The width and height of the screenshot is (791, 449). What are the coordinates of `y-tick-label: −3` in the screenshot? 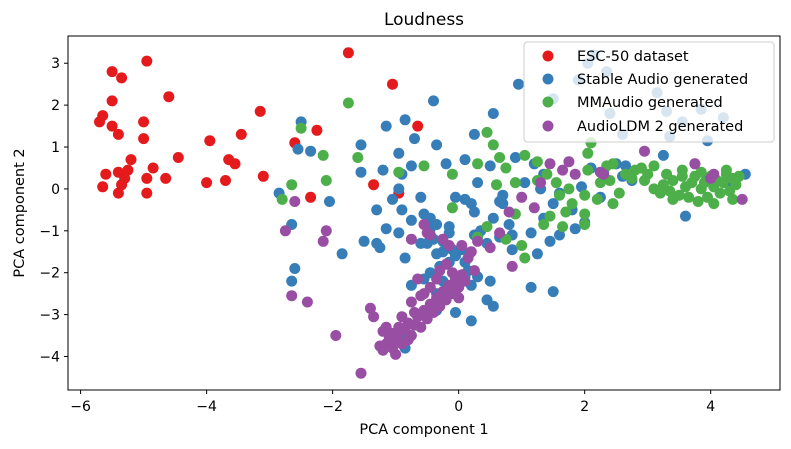 It's located at (49, 316).